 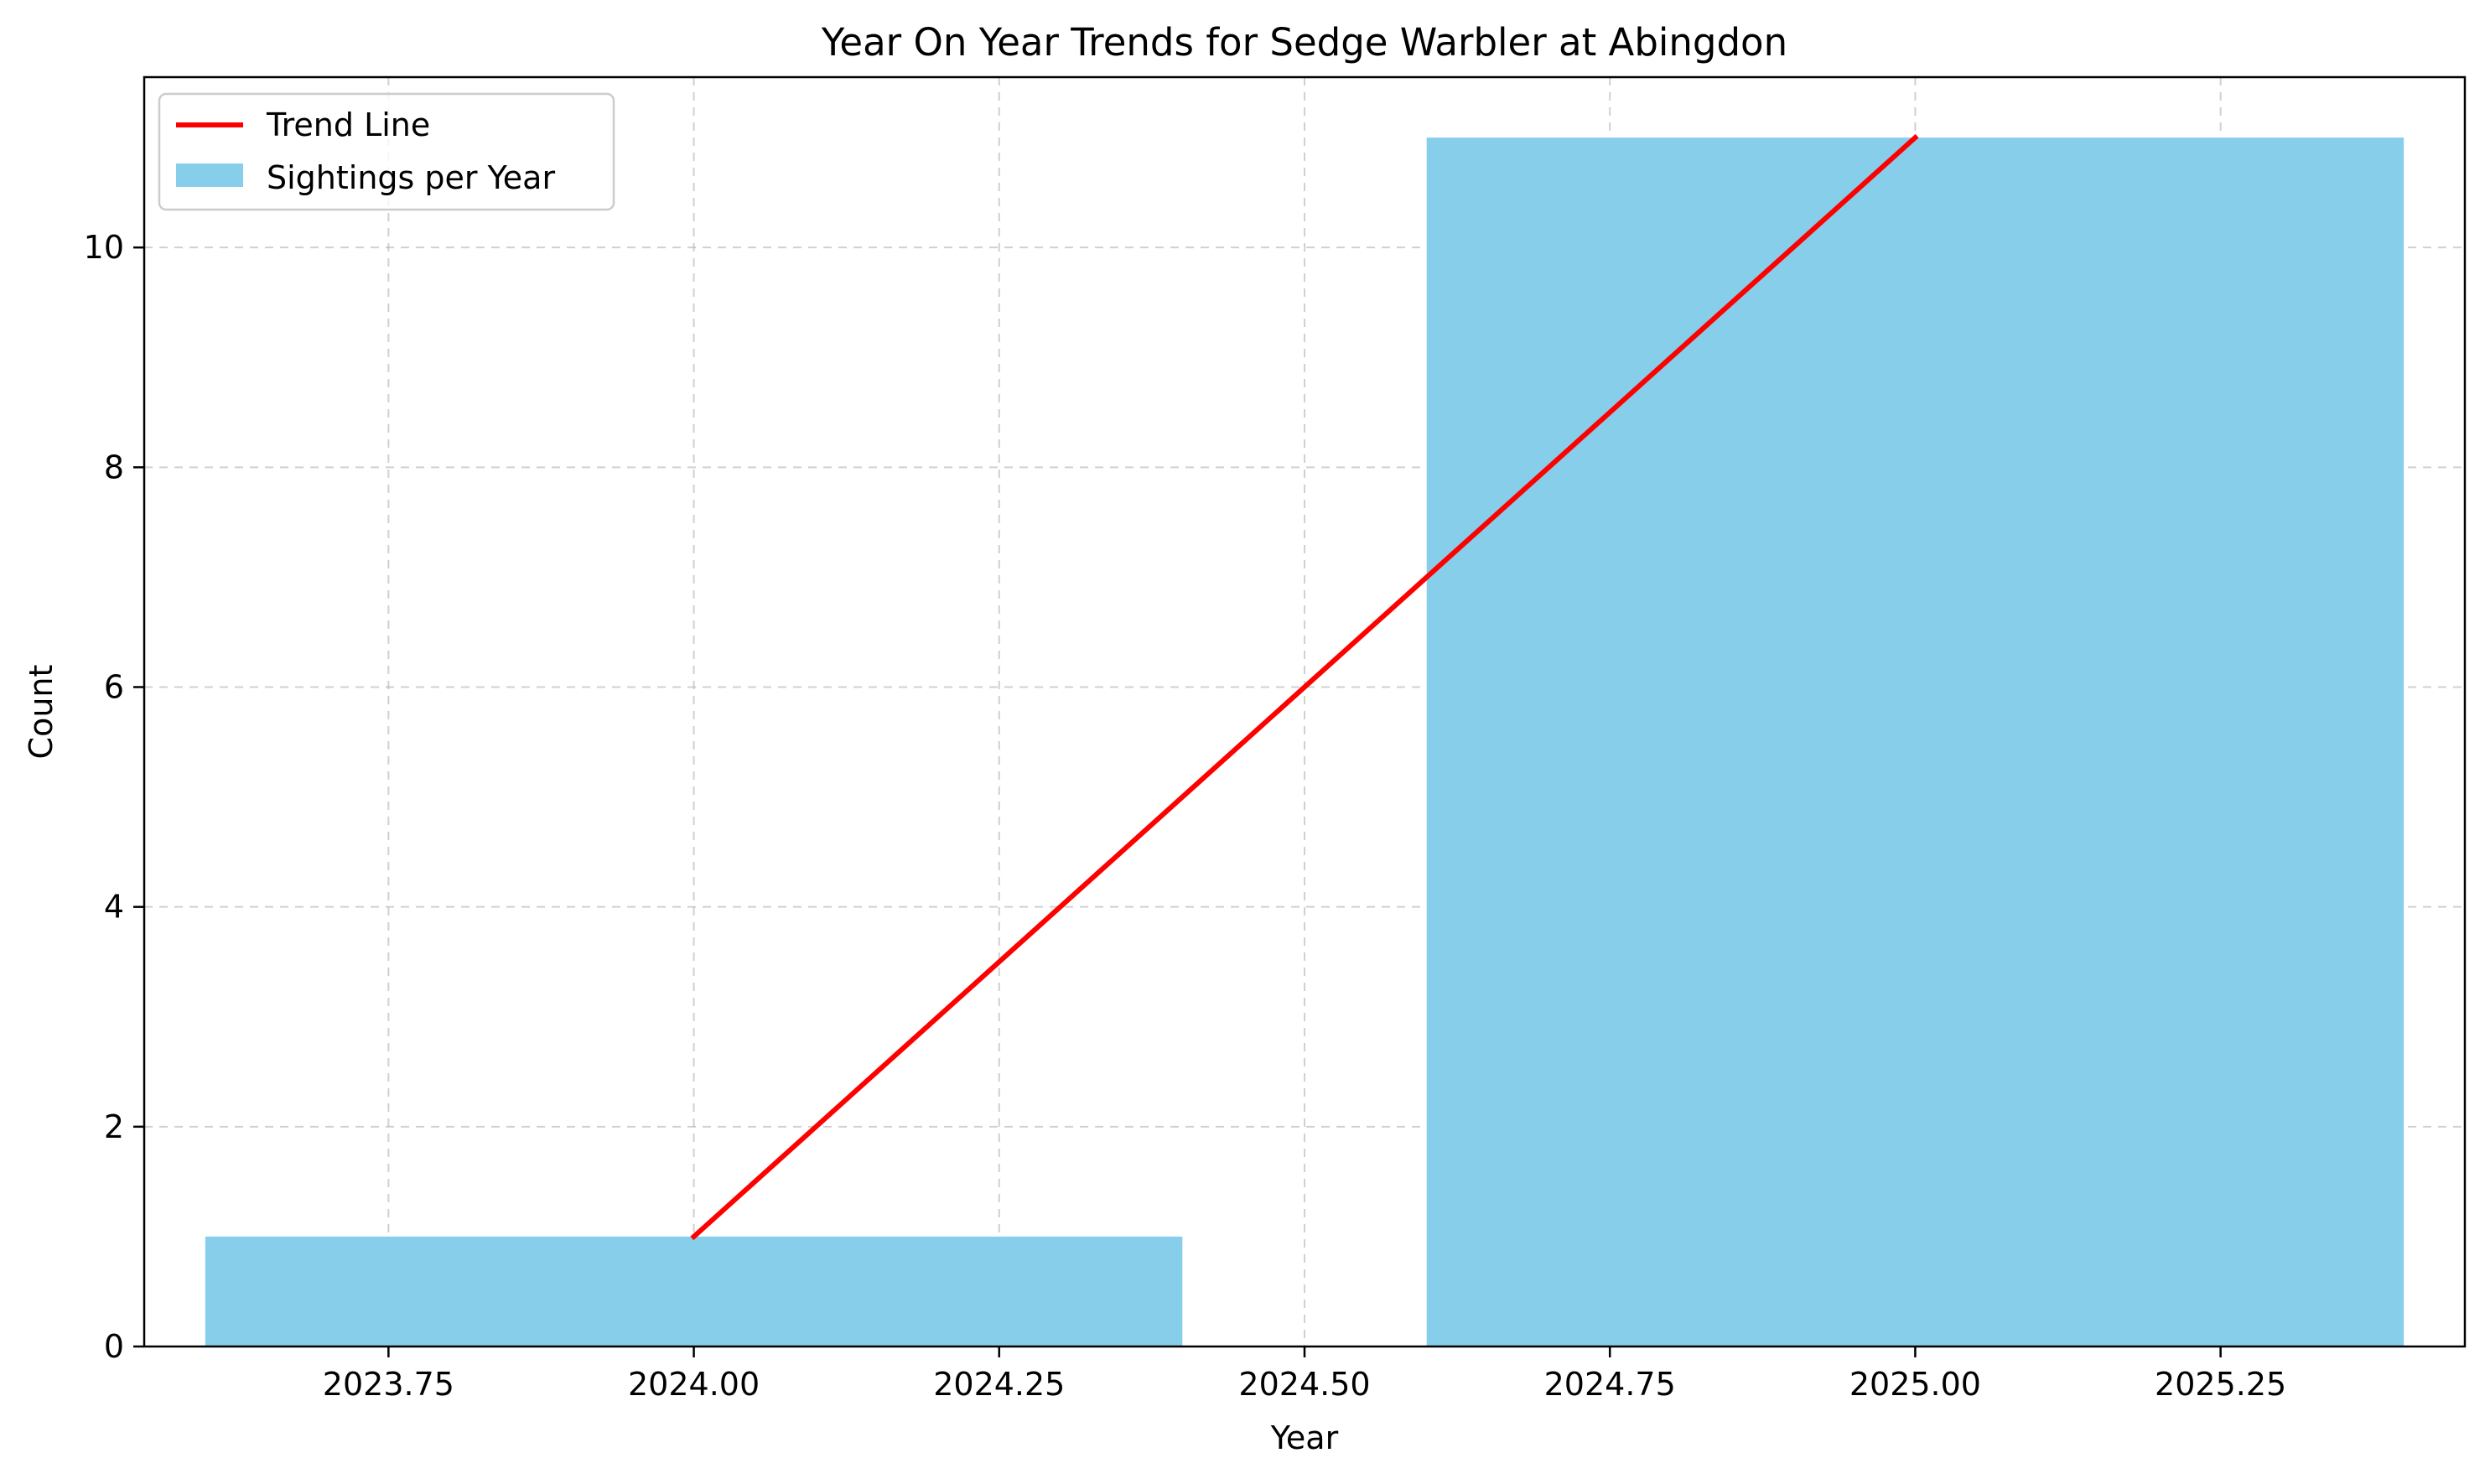 What do you see at coordinates (104, 247) in the screenshot?
I see `y-tick-label: 10` at bounding box center [104, 247].